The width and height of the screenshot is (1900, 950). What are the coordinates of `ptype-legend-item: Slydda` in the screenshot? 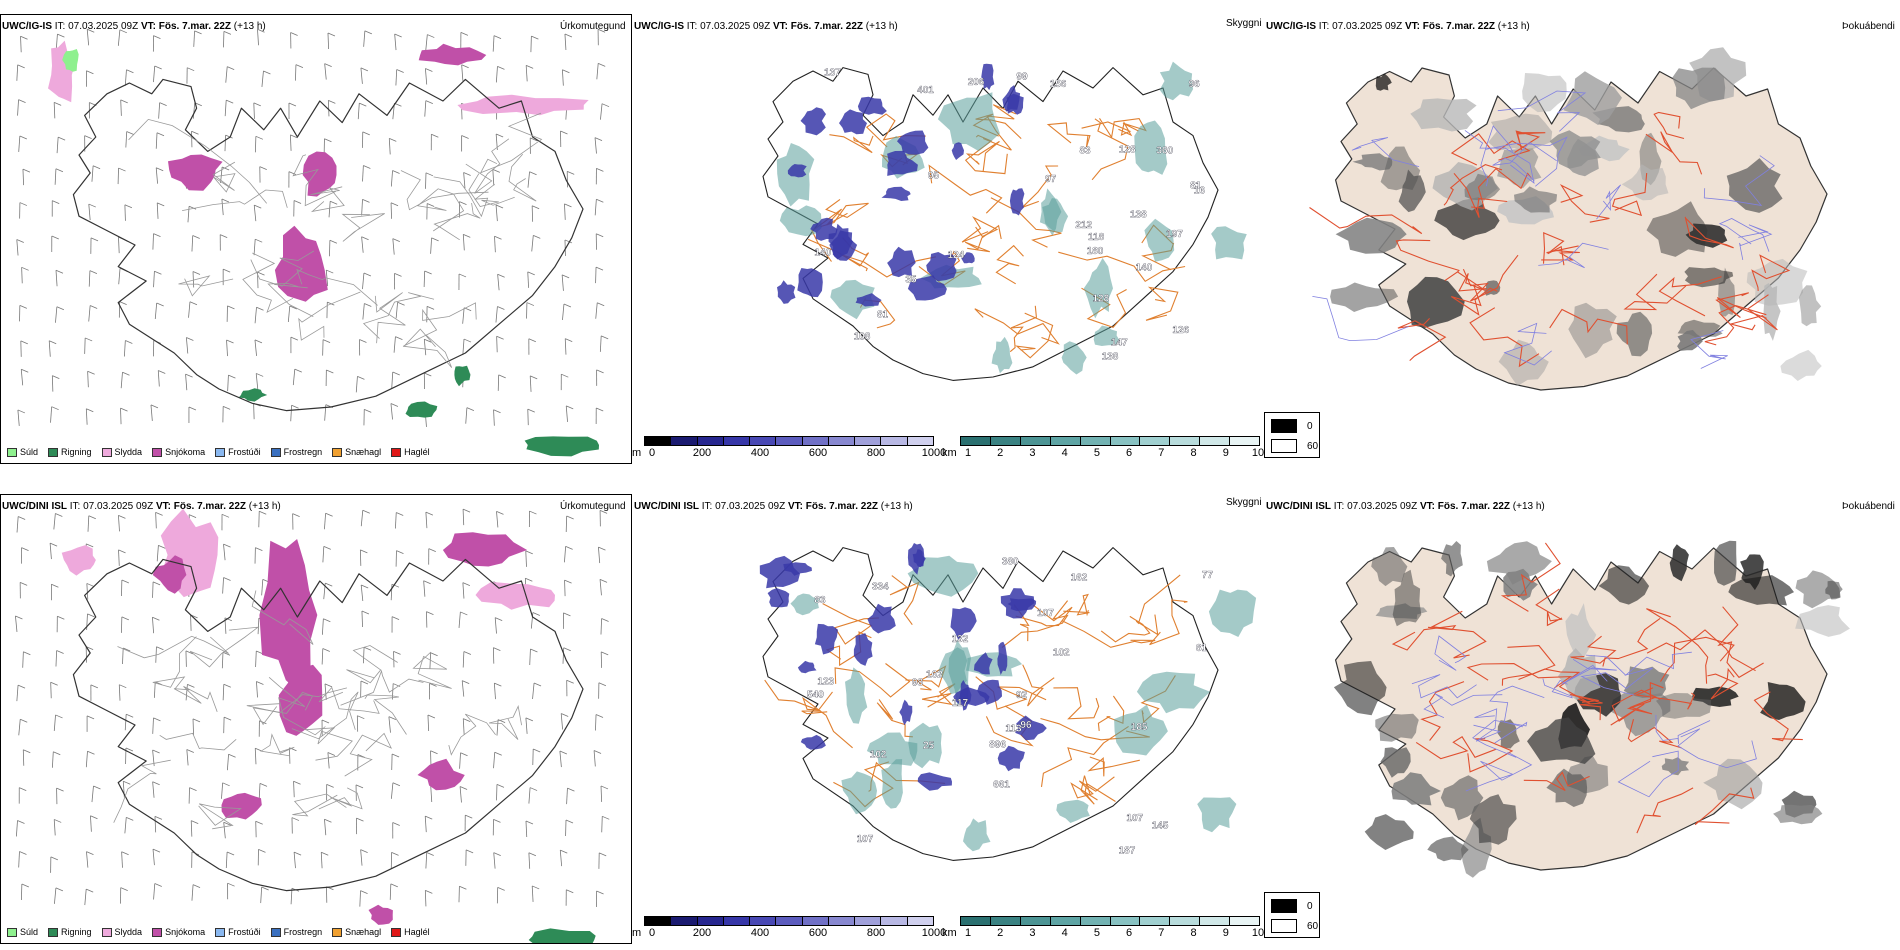 It's located at (121, 452).